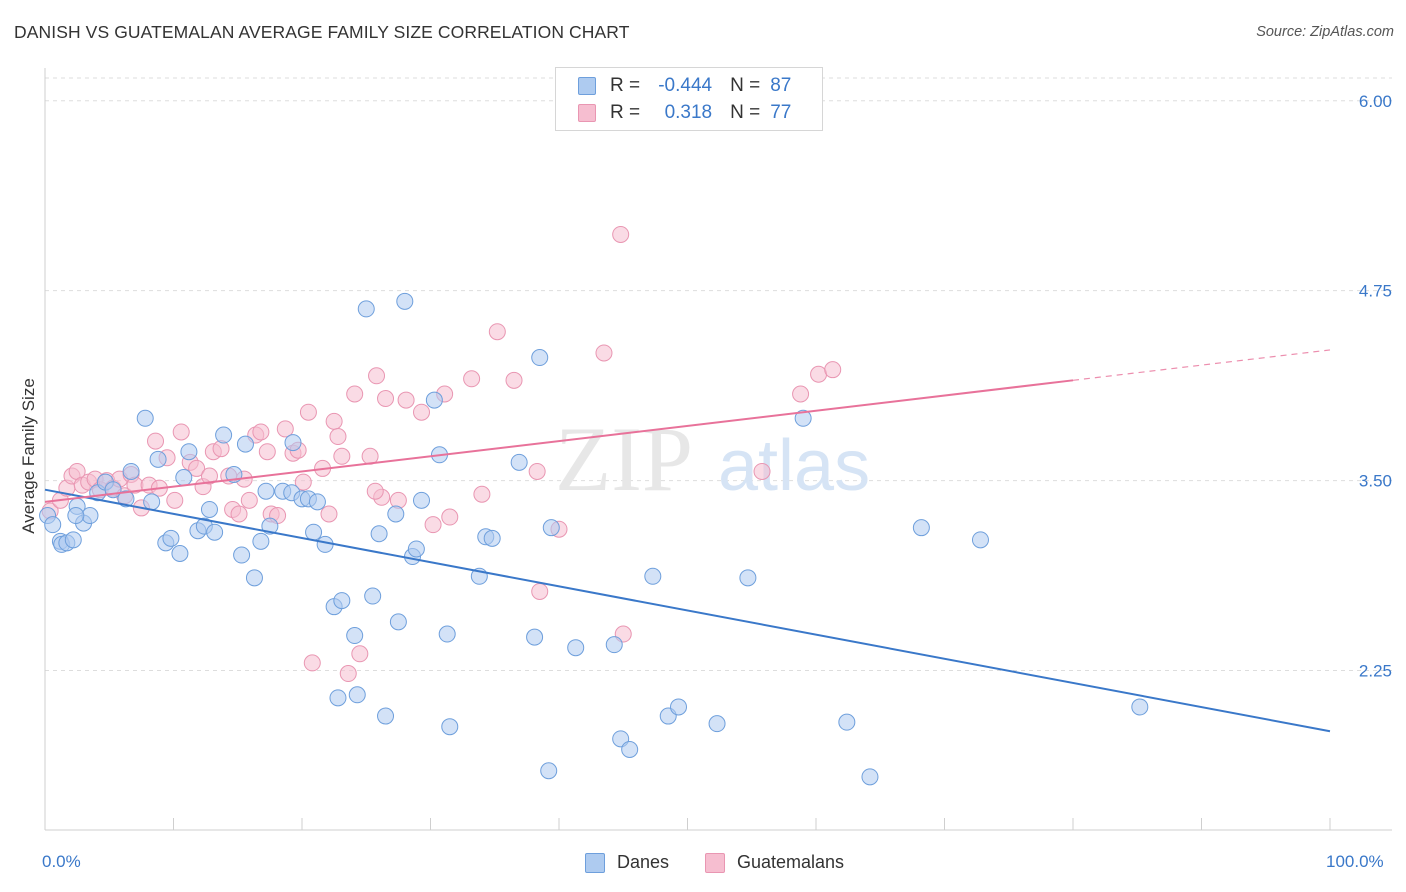 Image resolution: width=1406 pixels, height=892 pixels. I want to click on legend-n-value: 77, so click(781, 112).